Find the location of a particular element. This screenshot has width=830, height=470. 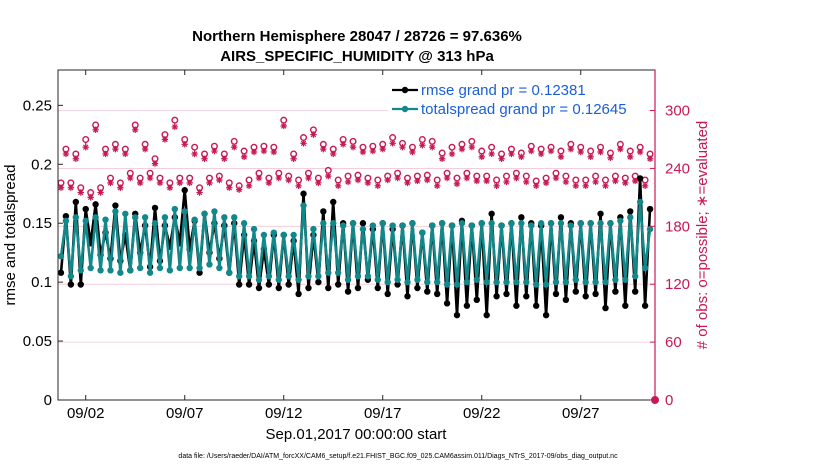

y-tick-label: 0.1 is located at coordinates (41, 282).